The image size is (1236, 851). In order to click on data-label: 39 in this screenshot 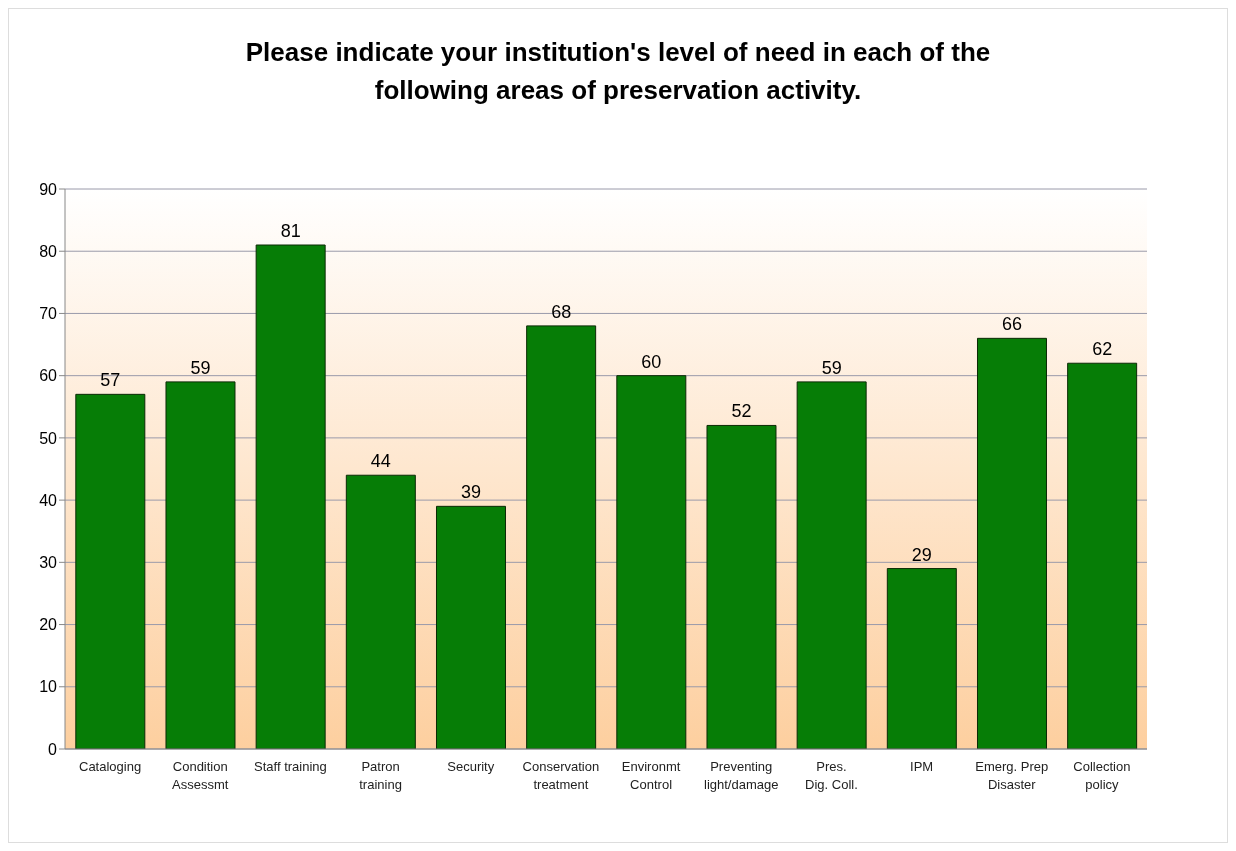, I will do `click(470, 492)`.